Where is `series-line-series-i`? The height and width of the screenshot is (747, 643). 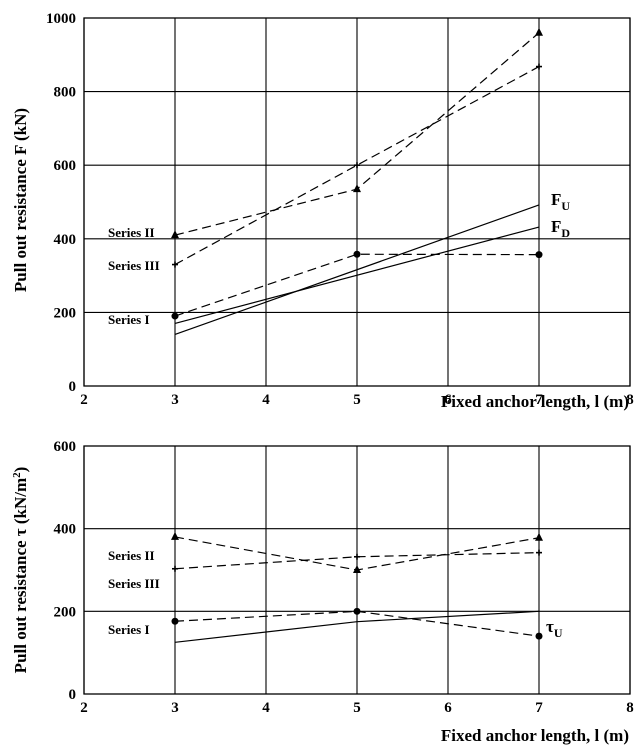
series-line-series-i is located at coordinates (357, 285).